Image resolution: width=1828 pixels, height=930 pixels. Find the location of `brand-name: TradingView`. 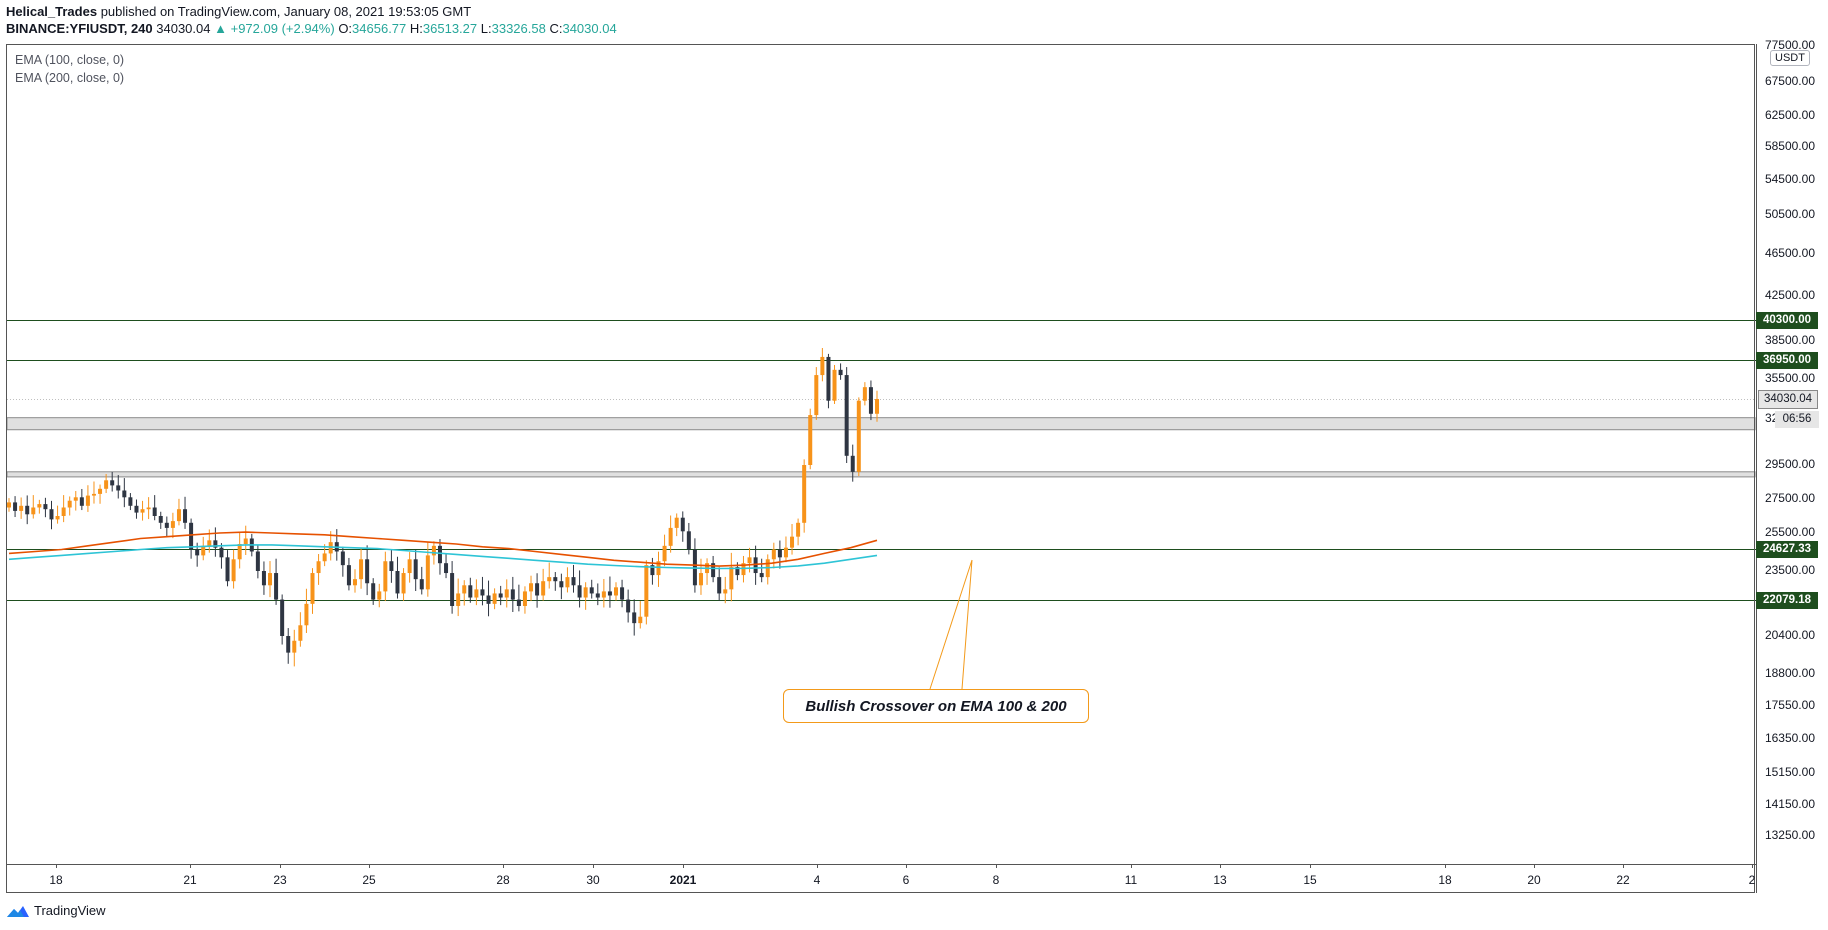

brand-name: TradingView is located at coordinates (70, 910).